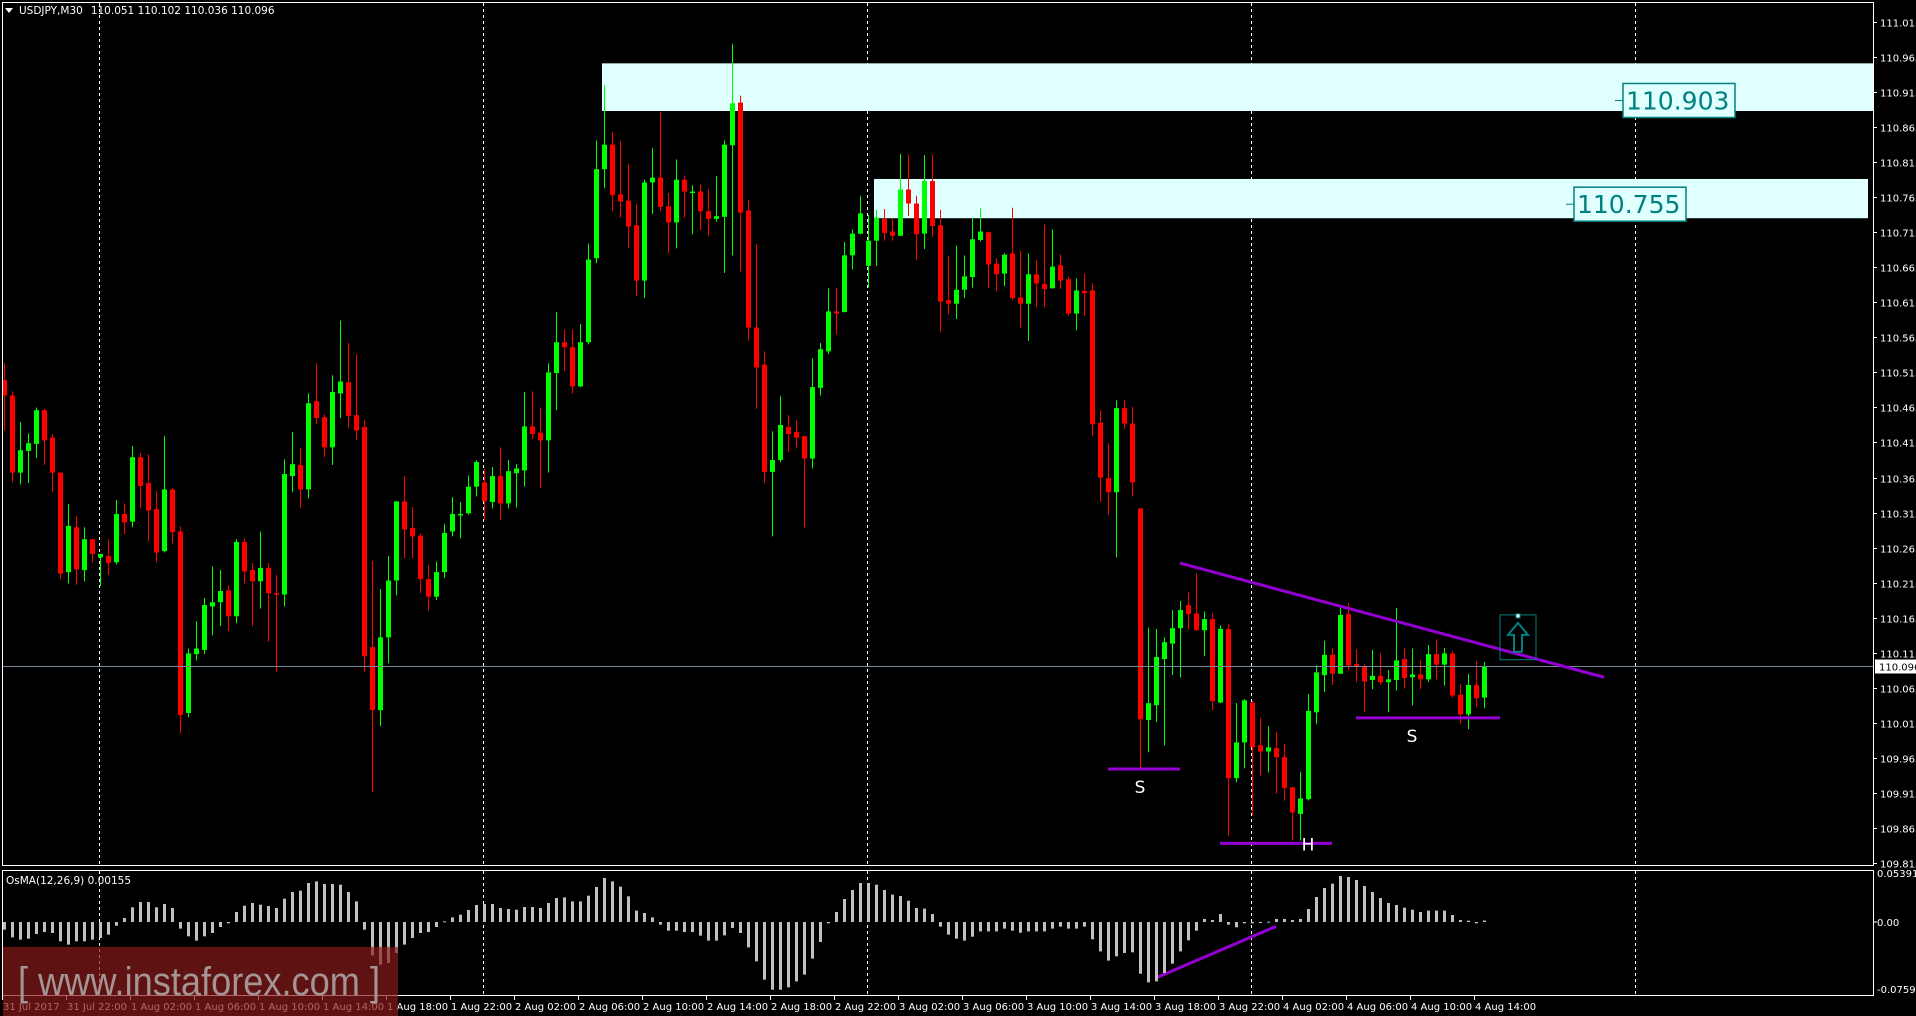 Image resolution: width=1916 pixels, height=1016 pixels. What do you see at coordinates (865, 1007) in the screenshot?
I see `time-tick-label: 2 Aug 22:00` at bounding box center [865, 1007].